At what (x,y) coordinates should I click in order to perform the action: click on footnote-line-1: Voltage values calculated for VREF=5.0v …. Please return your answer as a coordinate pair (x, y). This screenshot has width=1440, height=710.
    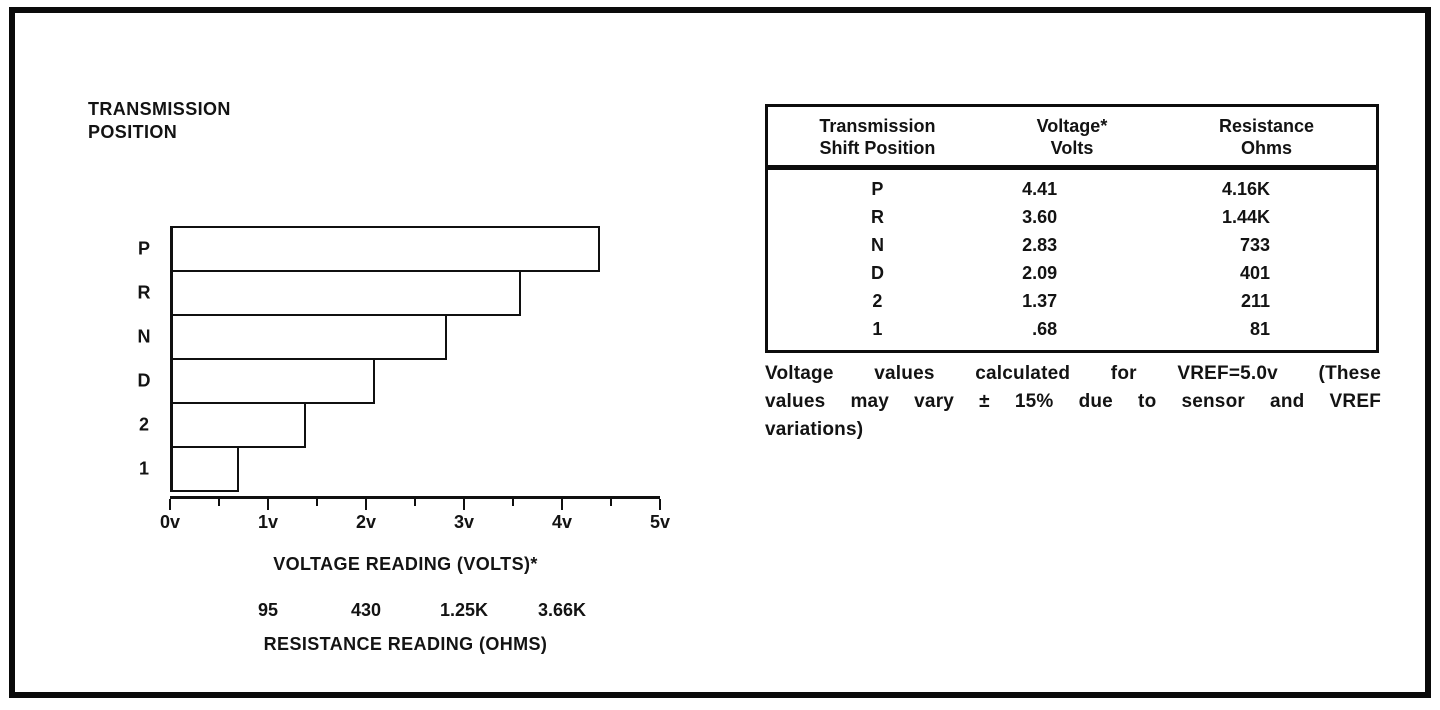
    Looking at the image, I should click on (1073, 373).